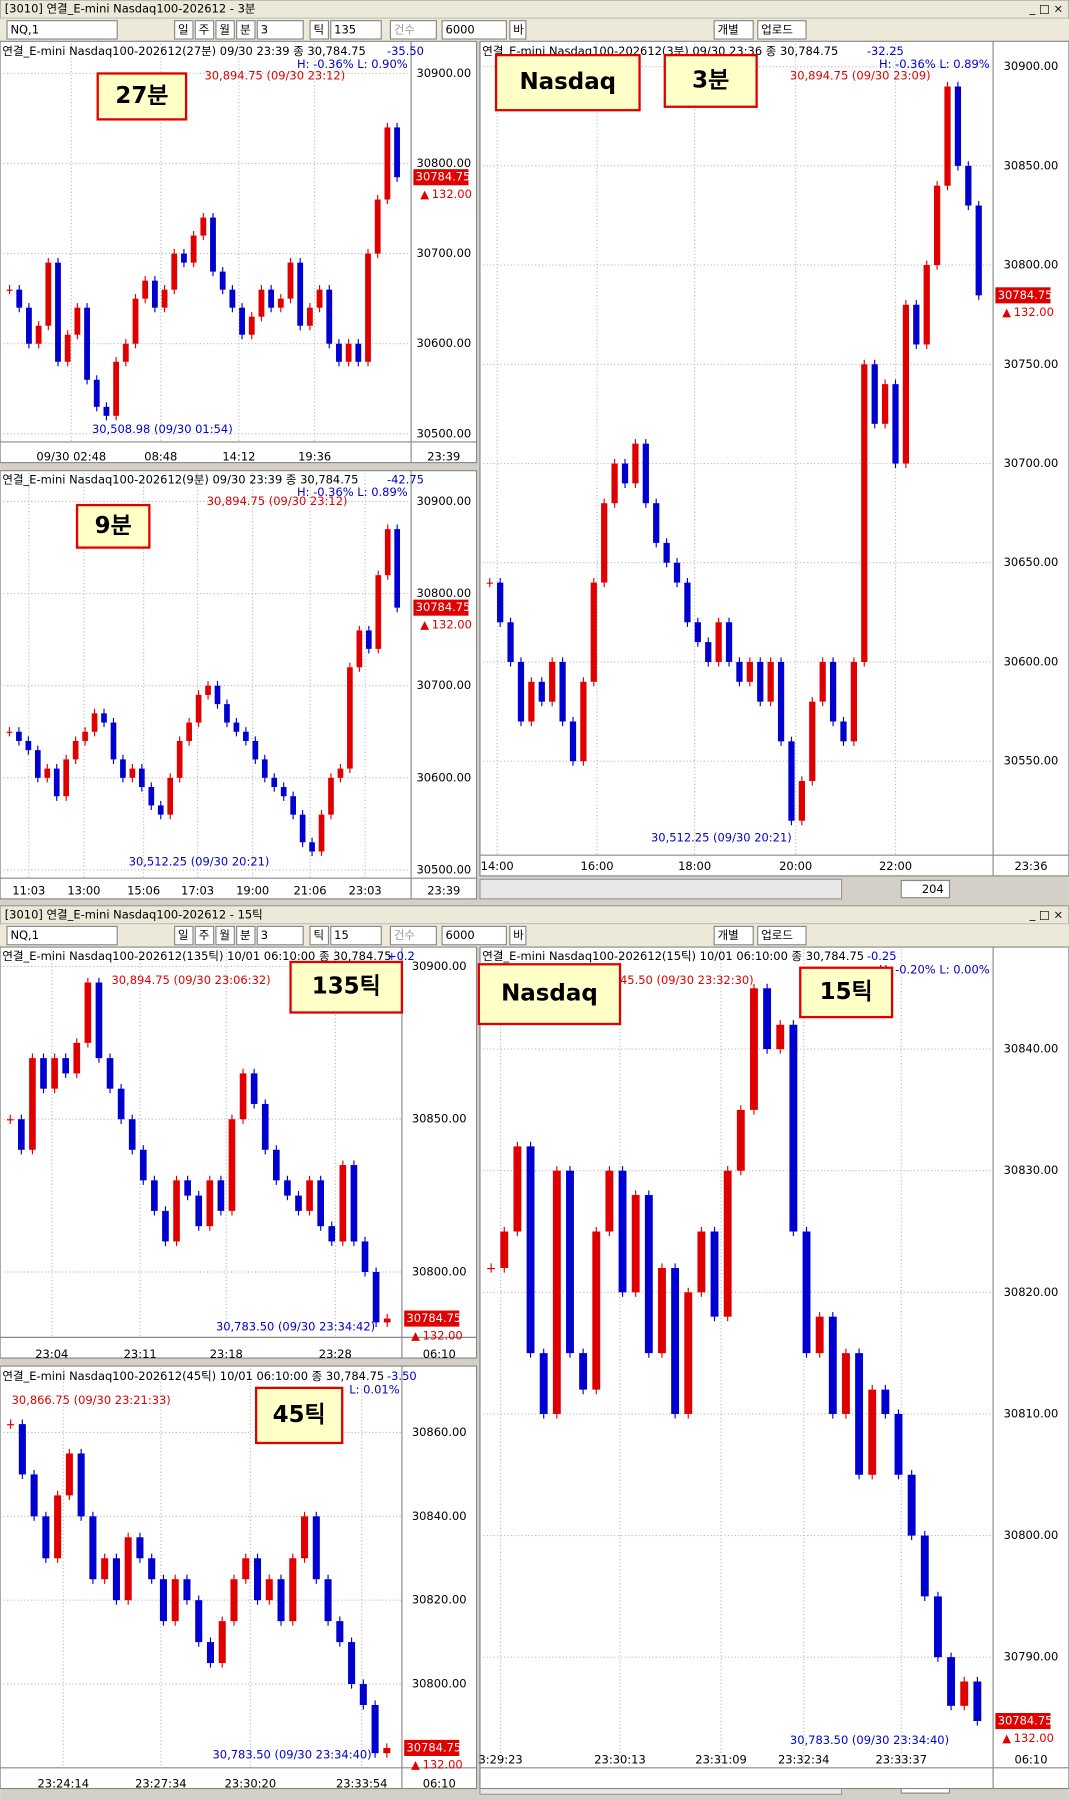  What do you see at coordinates (882, 956) in the screenshot?
I see `panel-change: -0.25` at bounding box center [882, 956].